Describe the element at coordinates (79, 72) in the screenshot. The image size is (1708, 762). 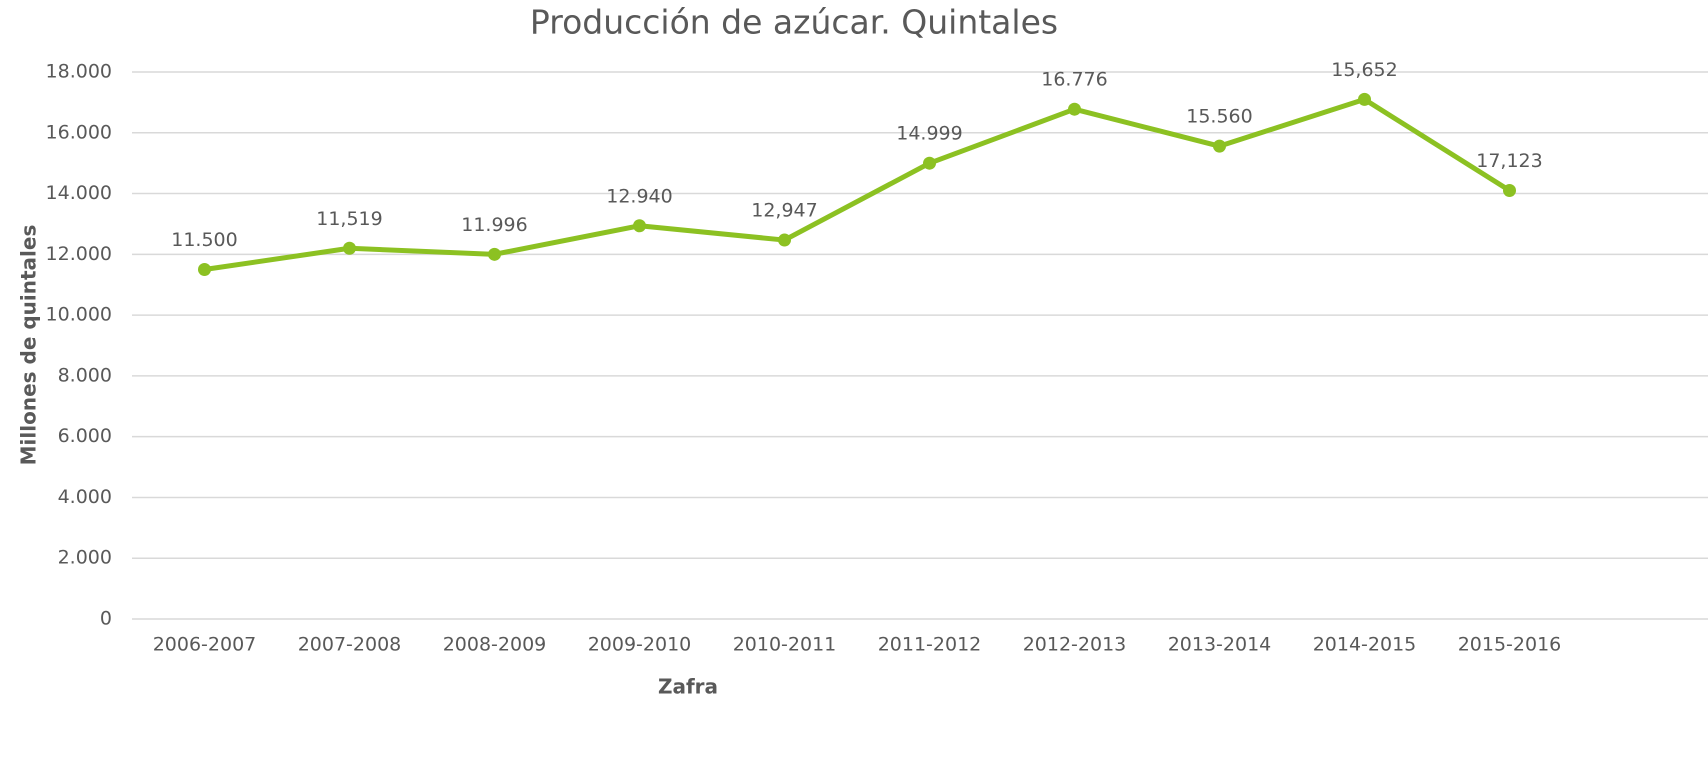
I see `y-tick-label: 18.000` at that location.